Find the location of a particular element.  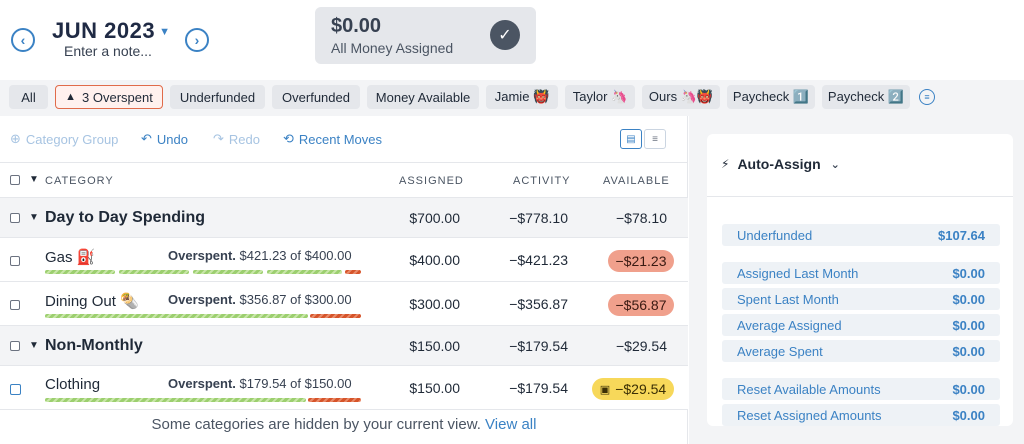

category-name: Clothing is located at coordinates (73, 384).